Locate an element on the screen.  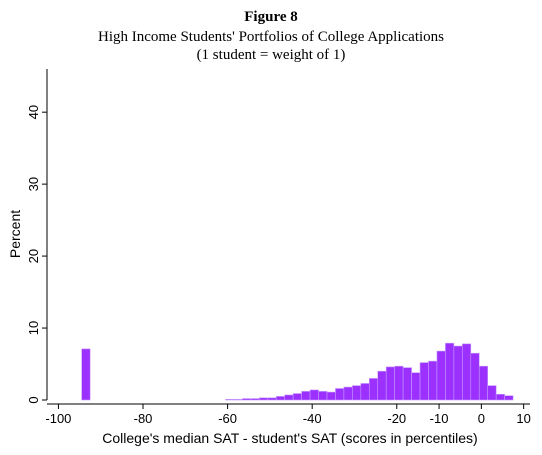
y-tick-label: 30 is located at coordinates (33, 184).